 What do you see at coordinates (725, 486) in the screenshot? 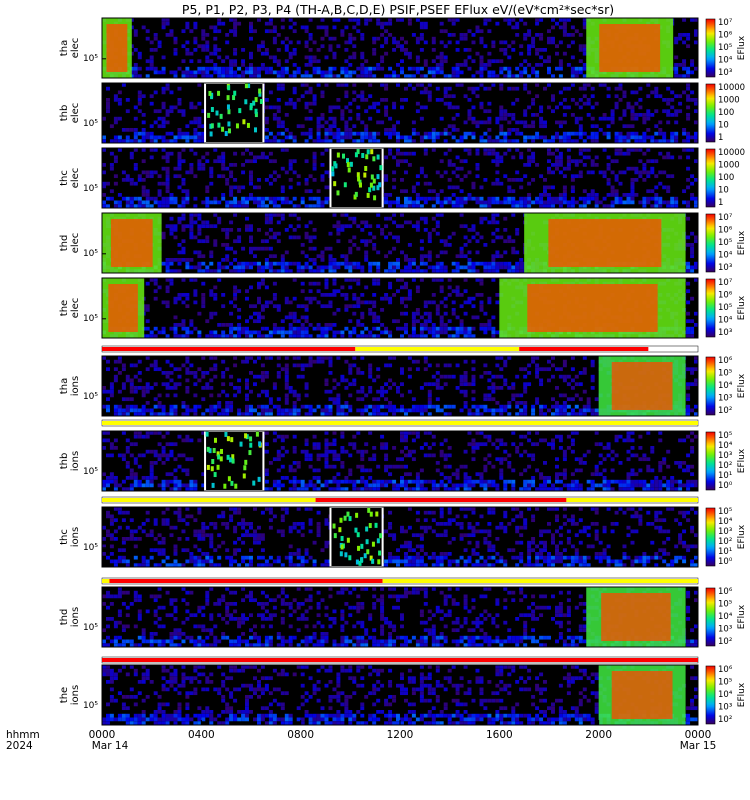
I see `colorbar-tick-label: 10⁰` at bounding box center [725, 486].